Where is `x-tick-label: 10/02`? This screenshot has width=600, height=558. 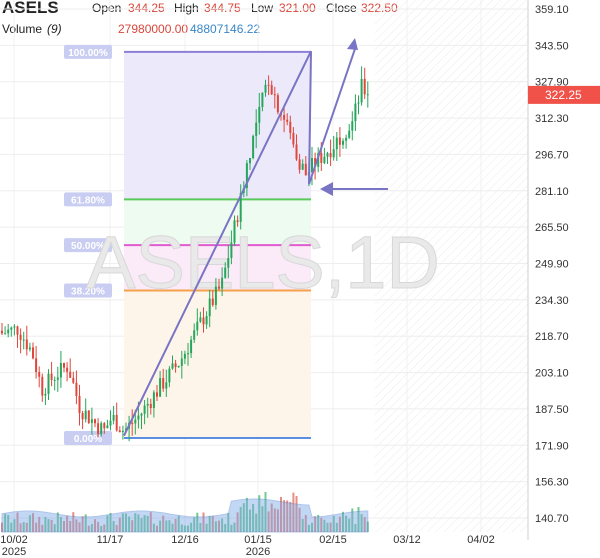 x-tick-label: 10/02 is located at coordinates (14, 540).